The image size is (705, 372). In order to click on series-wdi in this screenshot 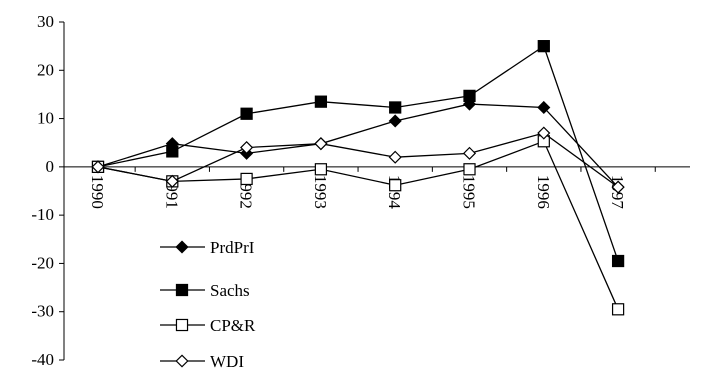, I will do `click(358, 160)`.